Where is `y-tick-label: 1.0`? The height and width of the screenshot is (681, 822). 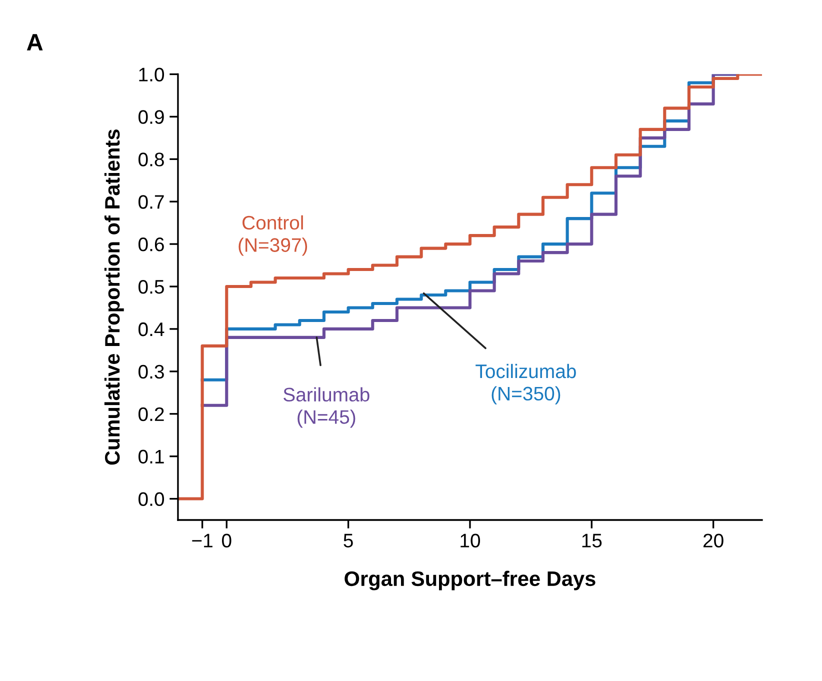
y-tick-label: 1.0 is located at coordinates (151, 75).